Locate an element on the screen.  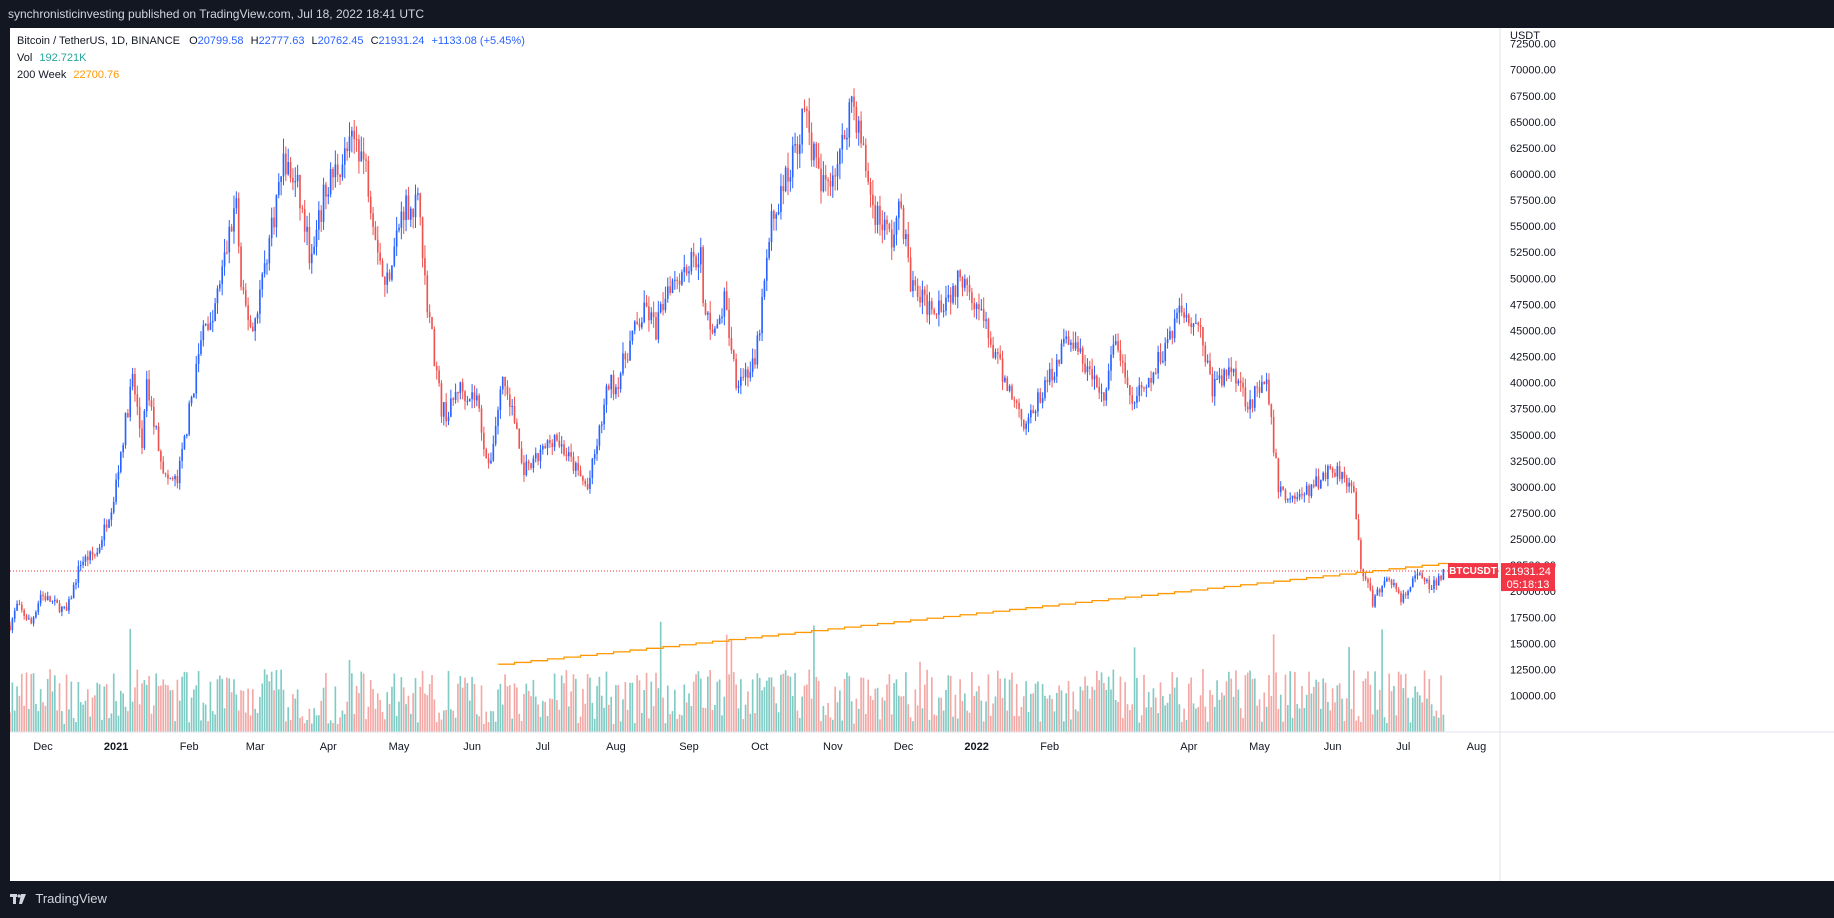
time-tick-label: Jul is located at coordinates (1403, 747).